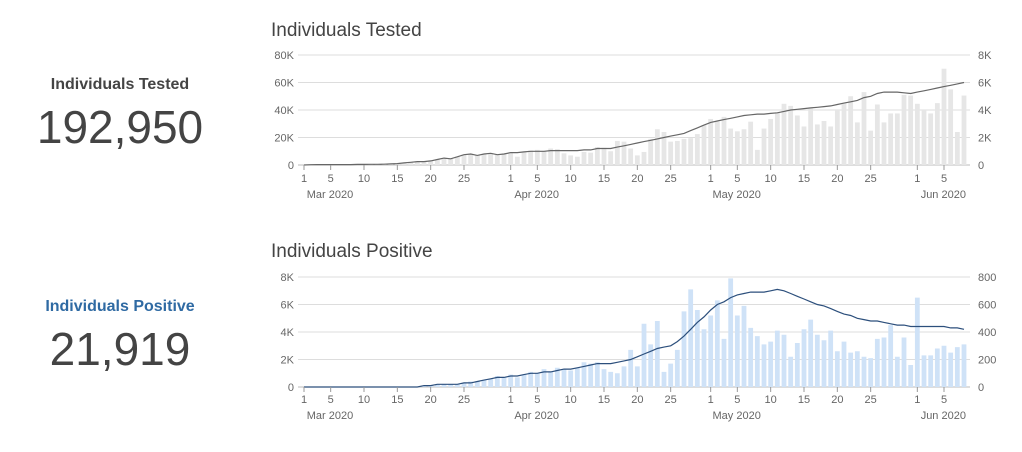  I want to click on chart2-x-tick-label: 15, so click(397, 400).